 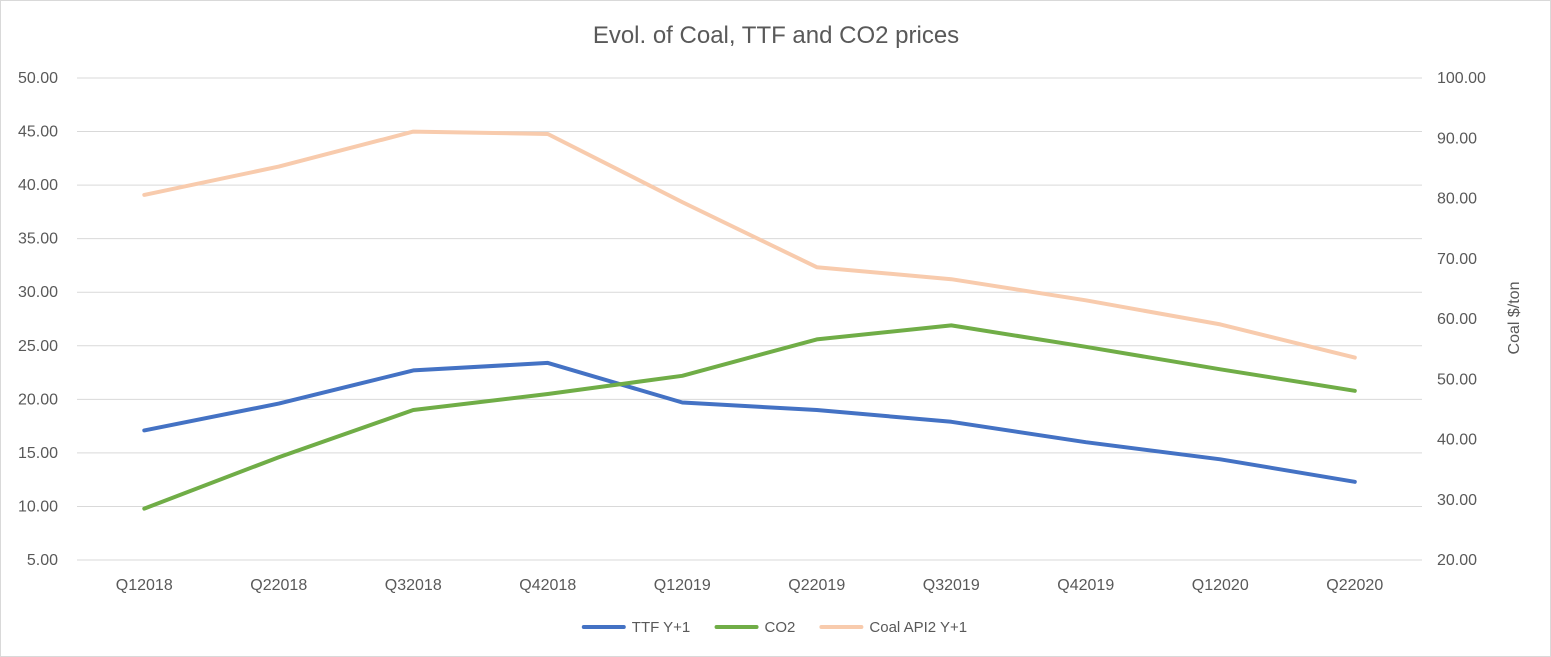 What do you see at coordinates (38, 292) in the screenshot?
I see `left-tick-label: 30.00` at bounding box center [38, 292].